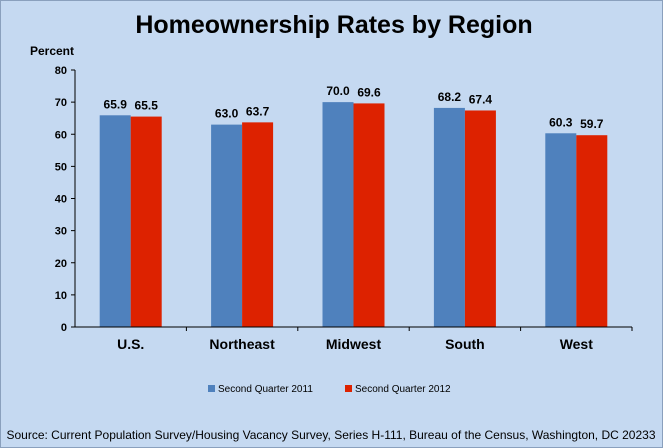 The height and width of the screenshot is (448, 663). Describe the element at coordinates (354, 344) in the screenshot. I see `x-tick-label: Midwest` at that location.